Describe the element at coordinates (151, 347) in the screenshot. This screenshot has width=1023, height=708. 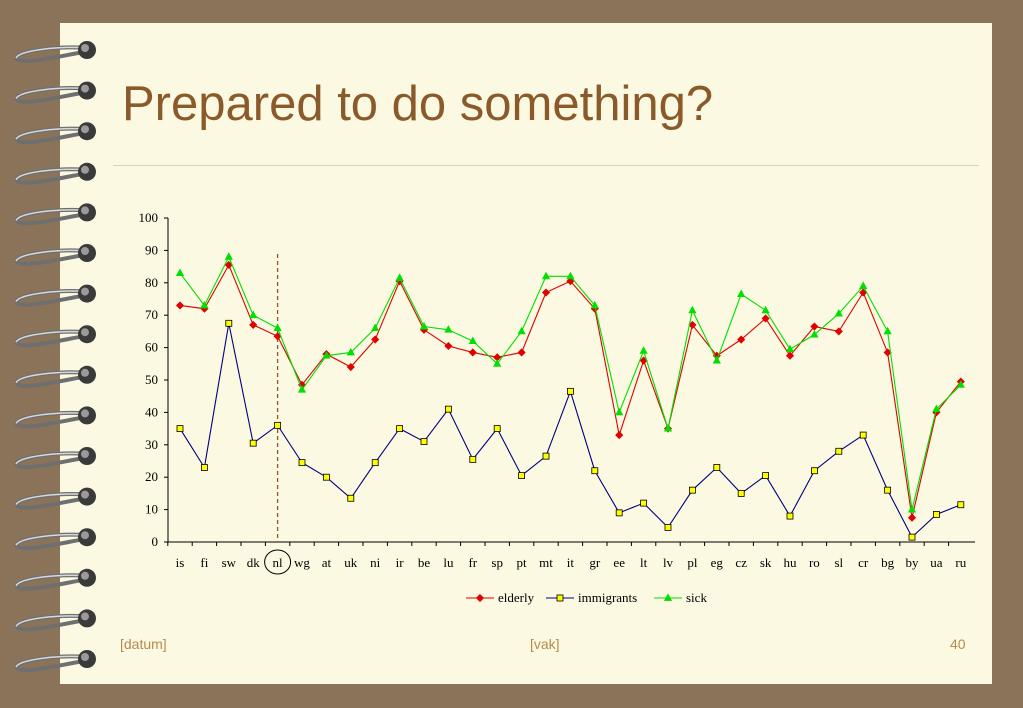
I see `y-tick-label: 60` at that location.